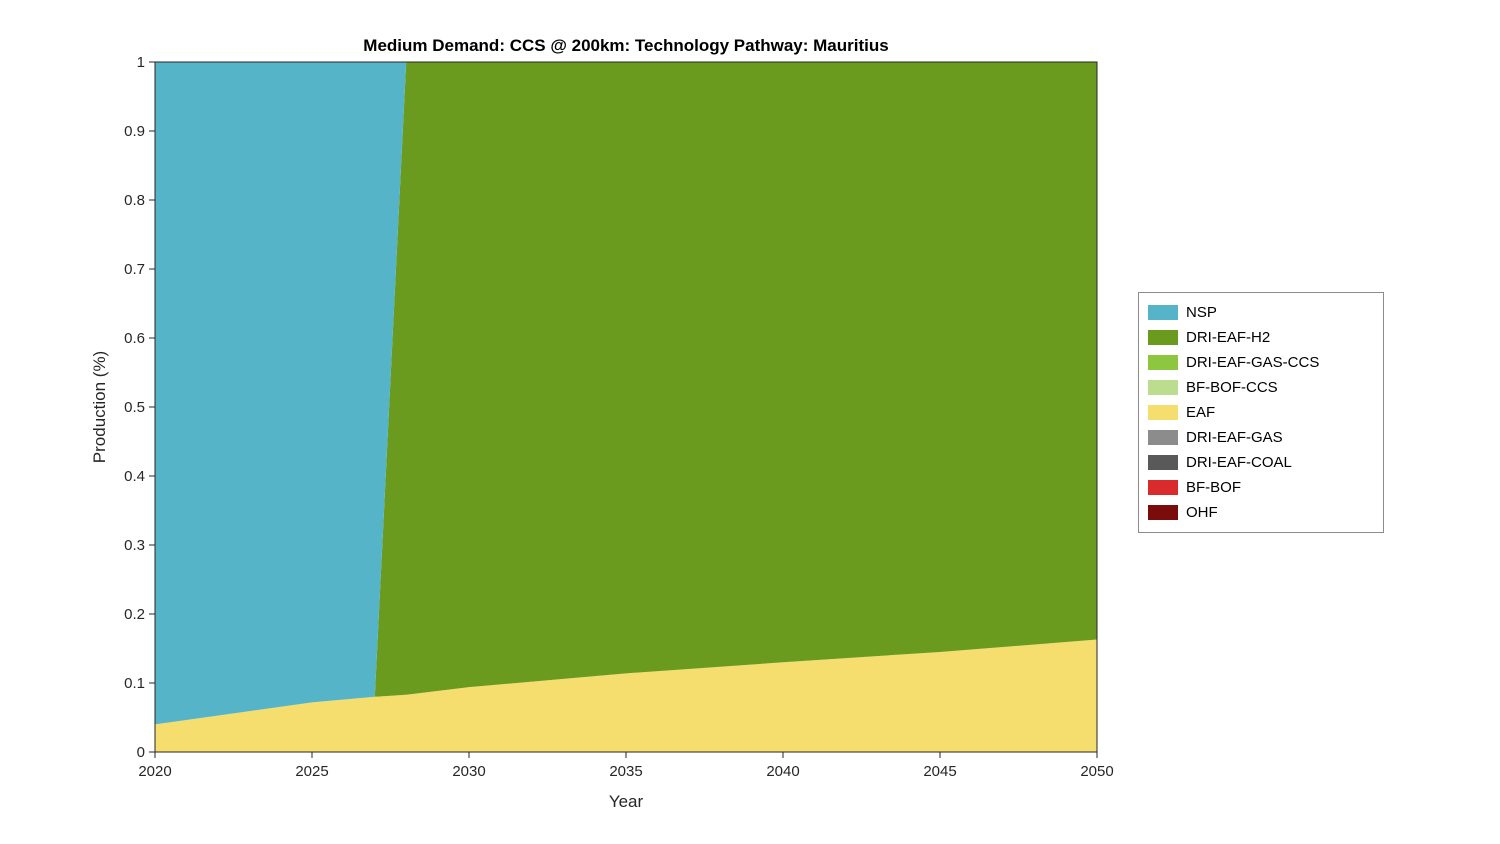 This screenshot has height=844, width=1500. What do you see at coordinates (625, 771) in the screenshot?
I see `x-tick-label: 2035` at bounding box center [625, 771].